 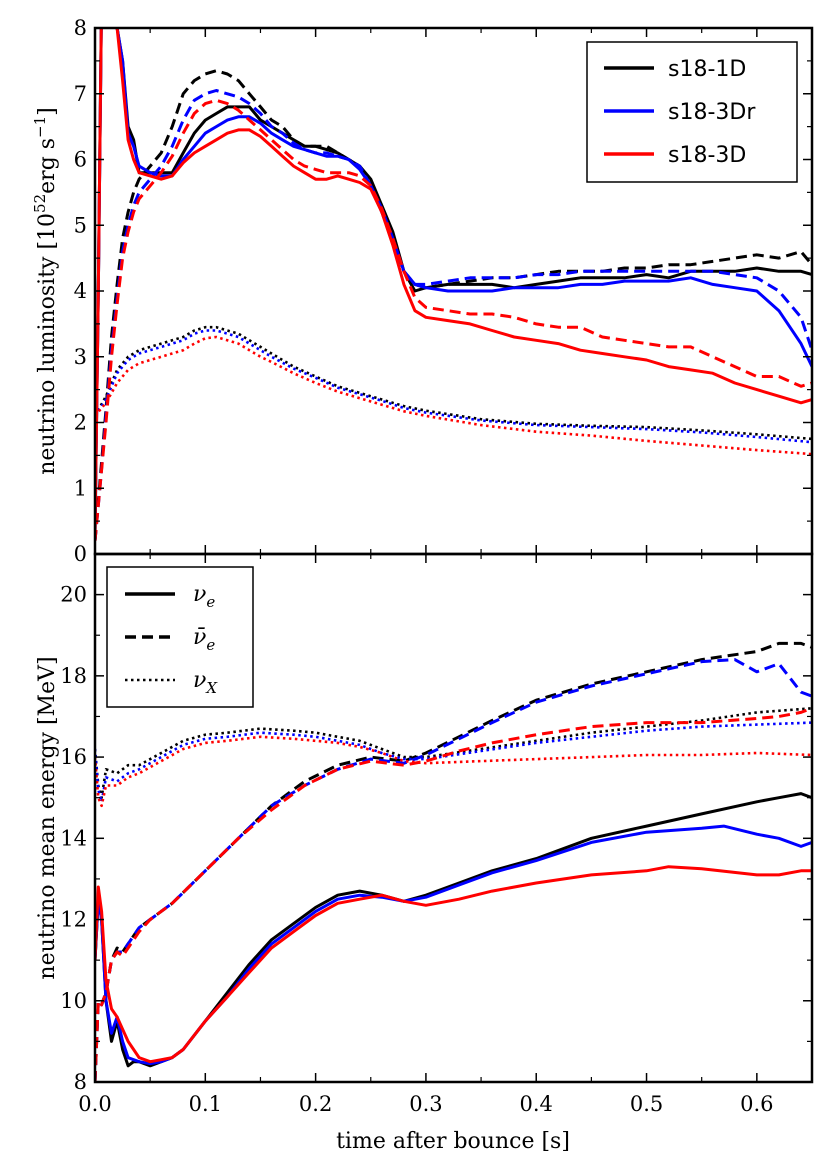 I want to click on legend-label: s18-3Dr, so click(x=712, y=112).